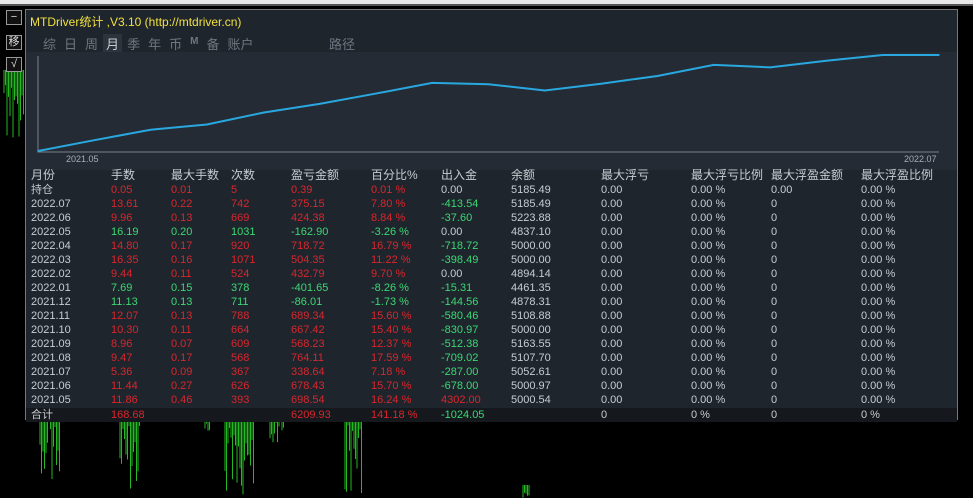  I want to click on tab-6: 币, so click(176, 44).